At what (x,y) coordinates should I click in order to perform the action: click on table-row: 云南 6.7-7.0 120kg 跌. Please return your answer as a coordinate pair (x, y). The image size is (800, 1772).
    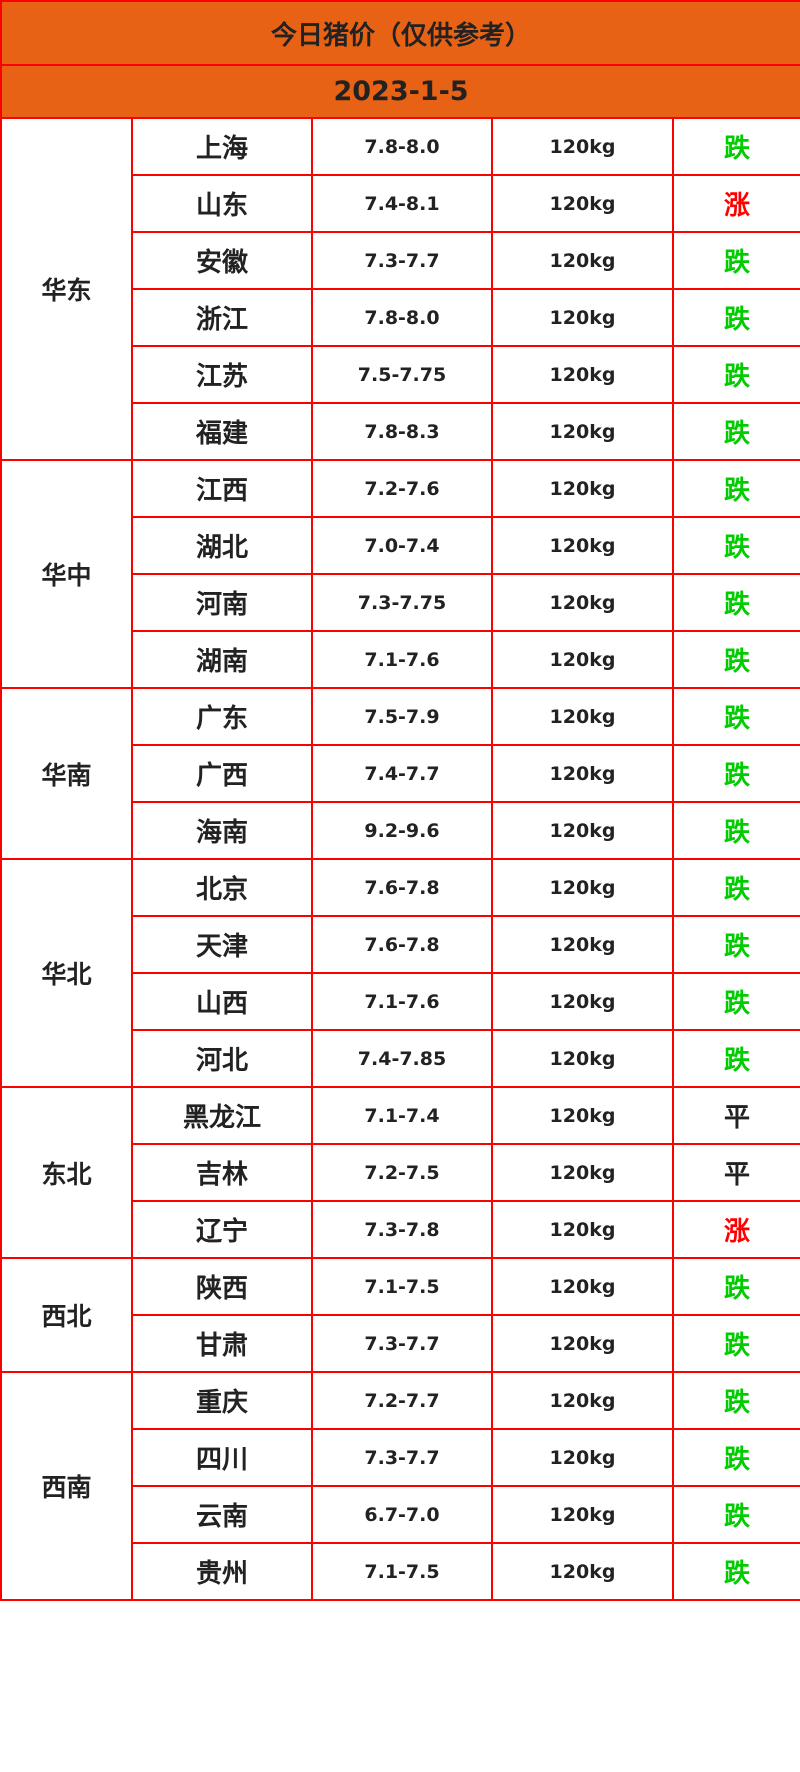
    Looking at the image, I should click on (400, 1514).